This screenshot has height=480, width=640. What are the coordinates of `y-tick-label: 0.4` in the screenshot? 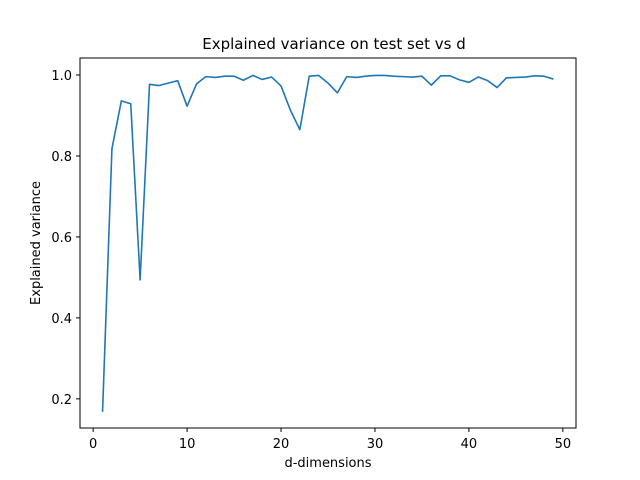 It's located at (61, 319).